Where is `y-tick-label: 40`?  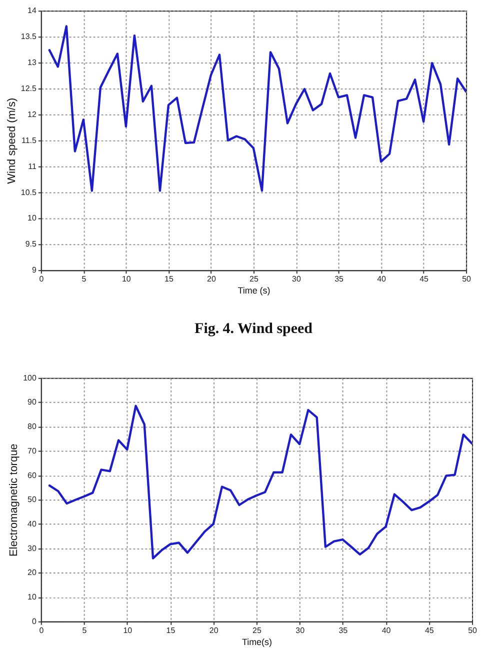
y-tick-label: 40 is located at coordinates (32, 523).